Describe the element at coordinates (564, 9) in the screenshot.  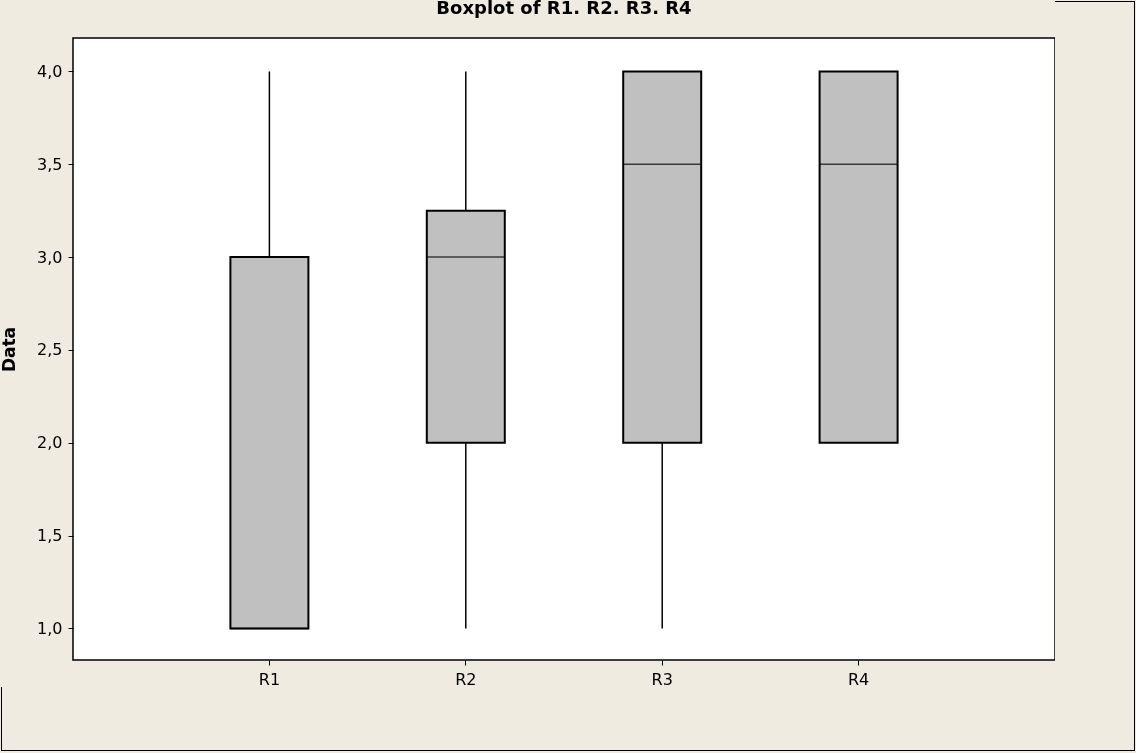
I see `chart-title: Boxplot of R1. R2. R3. R4` at that location.